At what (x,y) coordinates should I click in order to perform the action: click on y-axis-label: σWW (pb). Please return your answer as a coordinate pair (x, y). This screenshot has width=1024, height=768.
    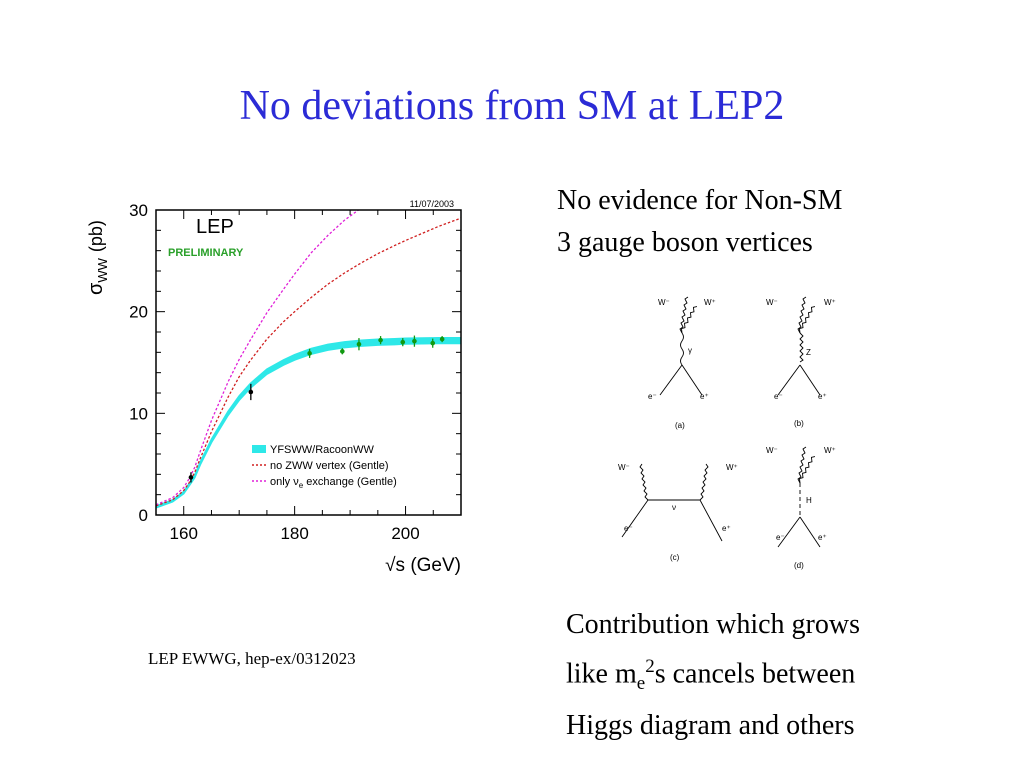
    Looking at the image, I should click on (97, 257).